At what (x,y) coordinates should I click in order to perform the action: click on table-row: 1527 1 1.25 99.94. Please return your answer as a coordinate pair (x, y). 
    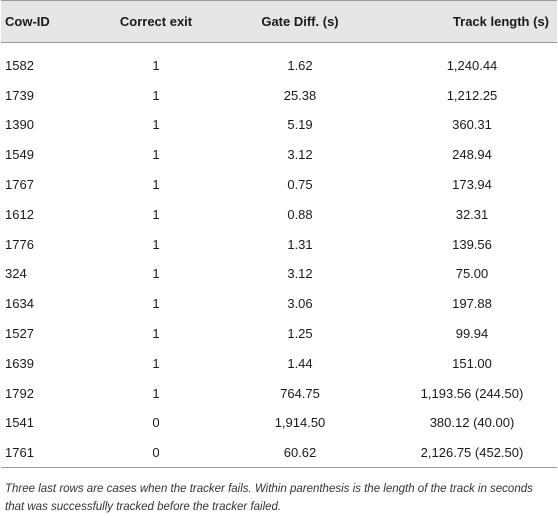
    Looking at the image, I should click on (279, 334).